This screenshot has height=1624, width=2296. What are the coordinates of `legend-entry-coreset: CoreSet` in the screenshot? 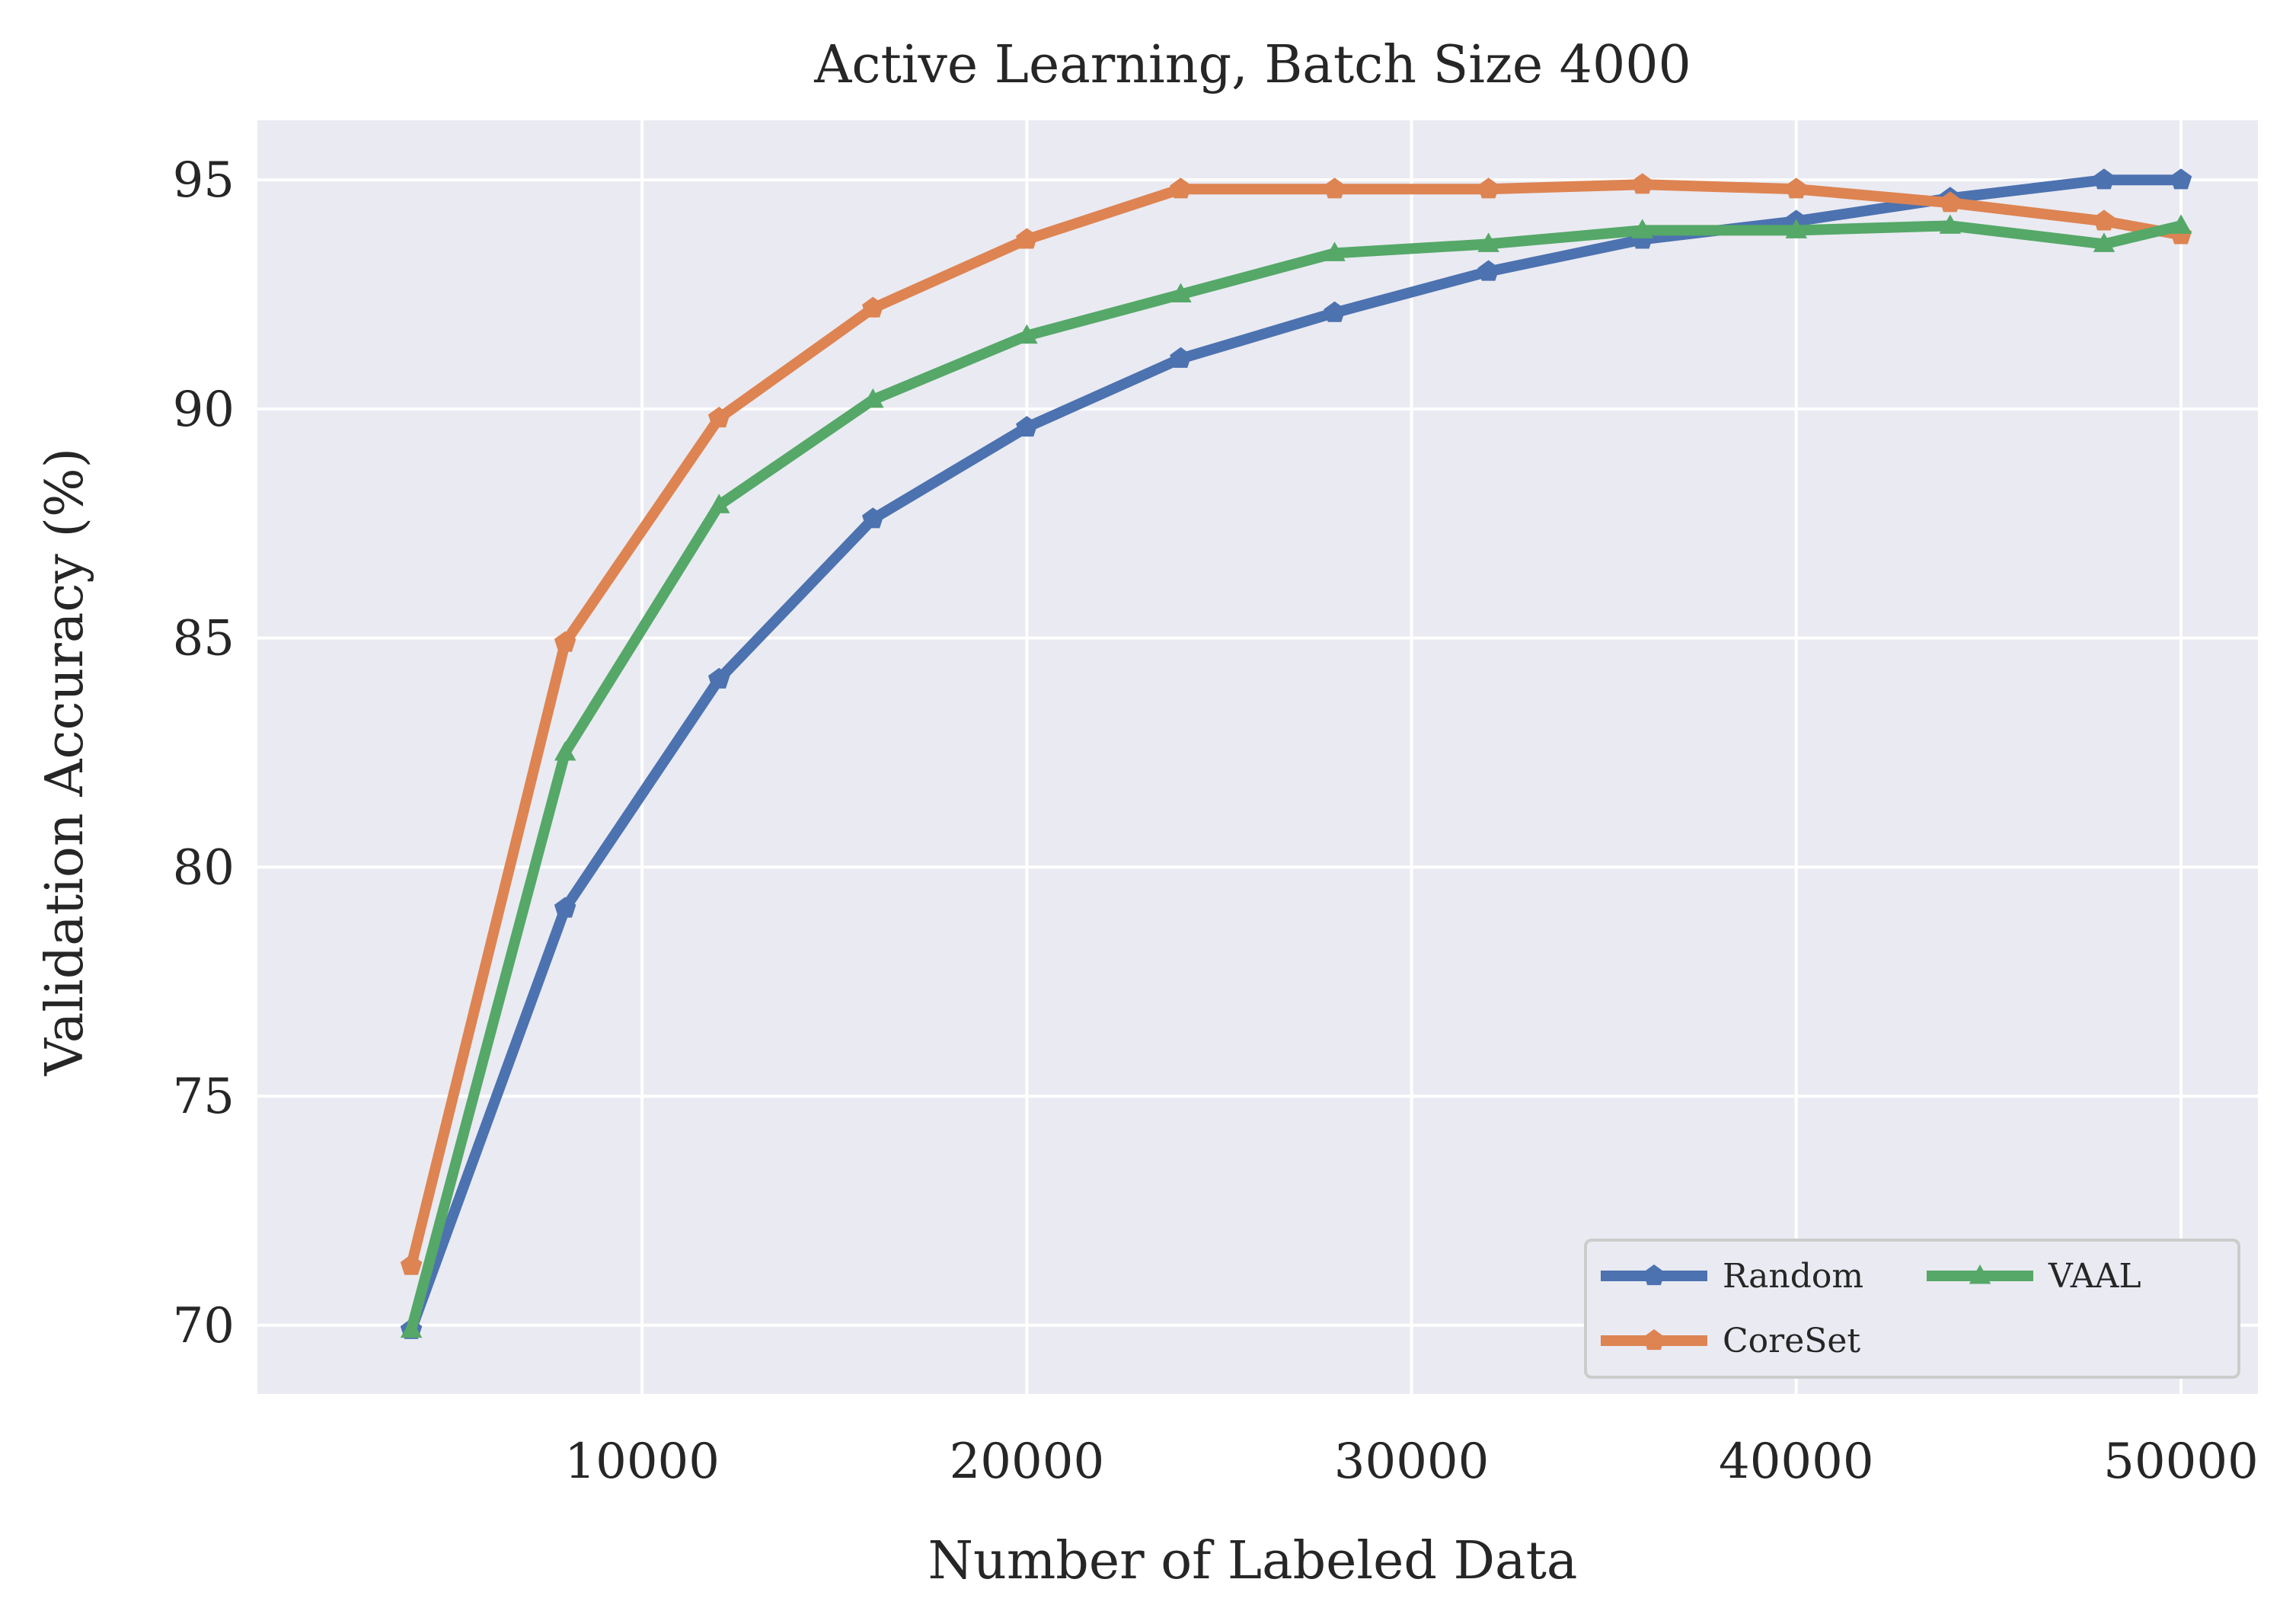 It's located at (1730, 1341).